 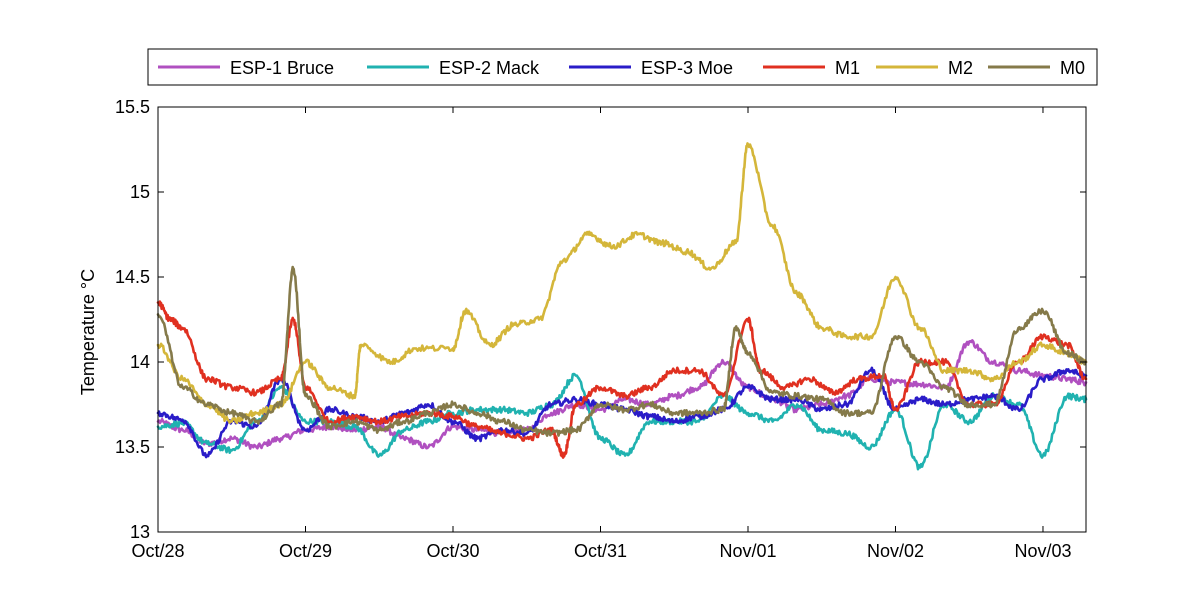 What do you see at coordinates (282, 68) in the screenshot?
I see `legend-label-0: ESP-1 Bruce` at bounding box center [282, 68].